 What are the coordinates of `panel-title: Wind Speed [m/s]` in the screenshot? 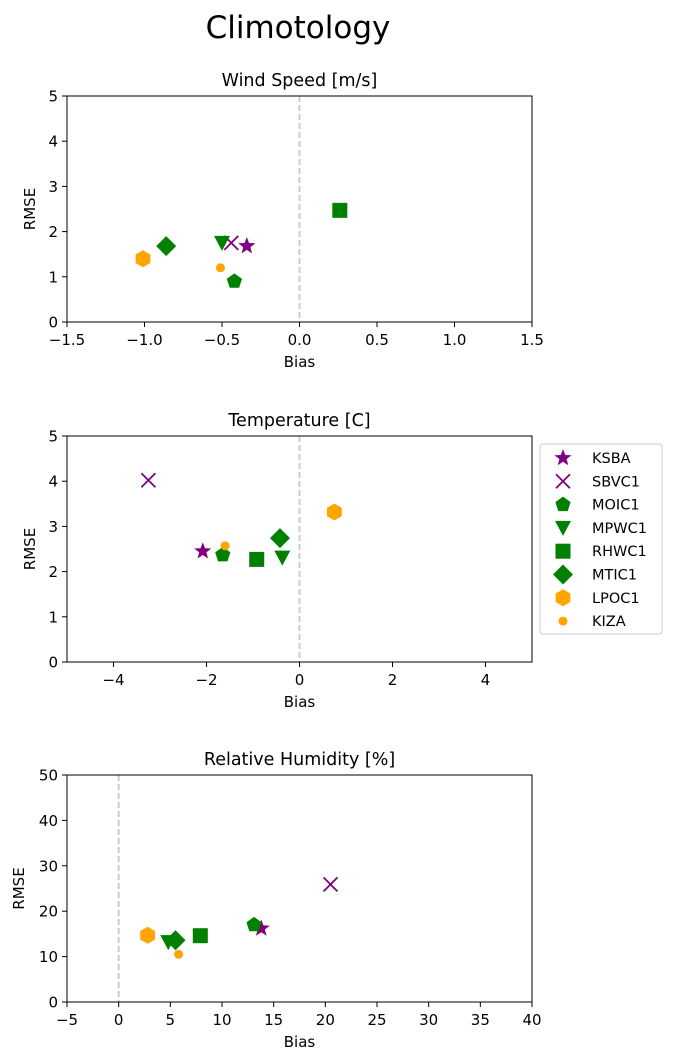 It's located at (300, 81).